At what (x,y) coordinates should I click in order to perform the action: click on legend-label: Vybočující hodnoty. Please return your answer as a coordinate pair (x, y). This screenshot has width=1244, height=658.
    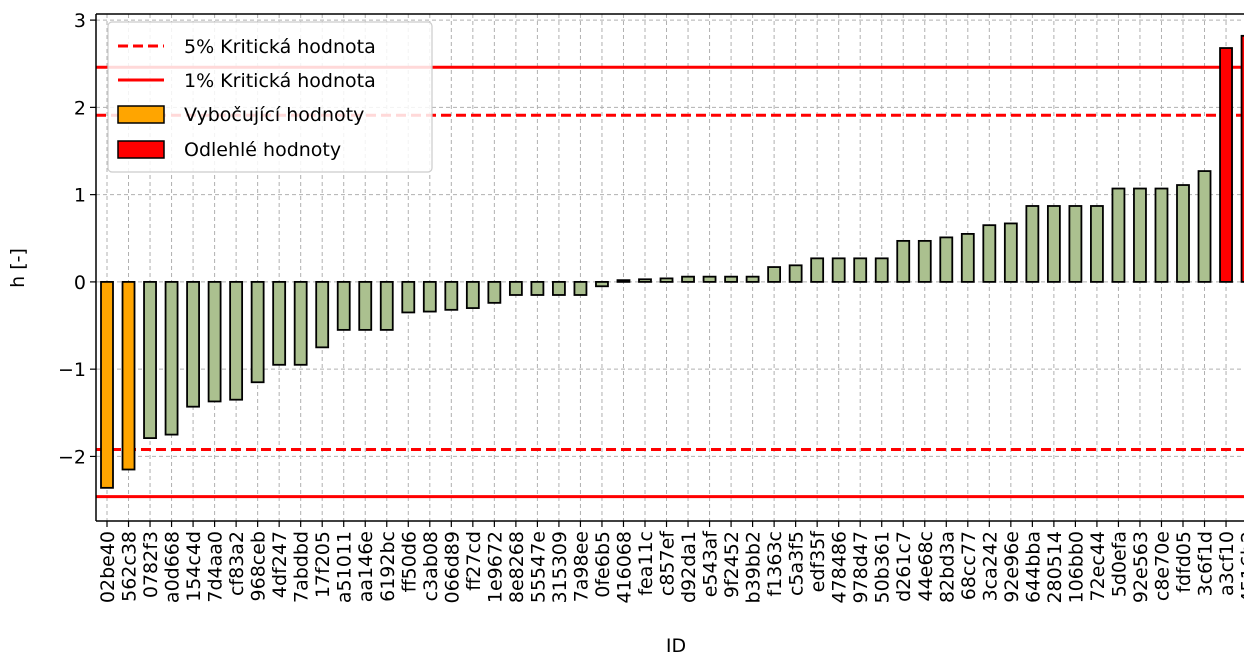
    Looking at the image, I should click on (274, 115).